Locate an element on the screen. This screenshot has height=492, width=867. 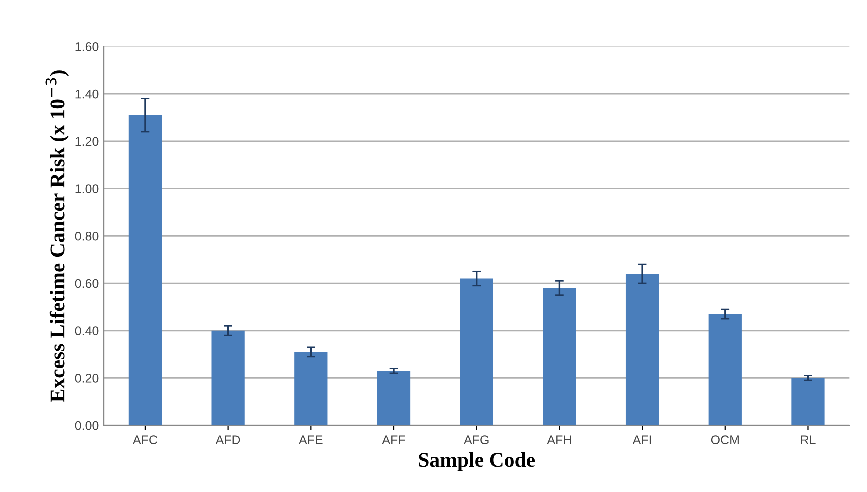
y-tick-label: 0.00 is located at coordinates (87, 425).